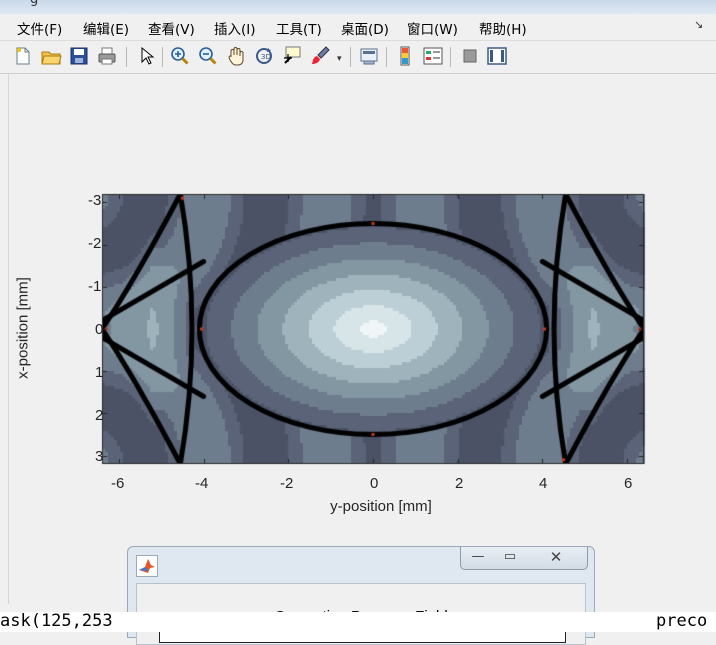 The image size is (716, 645). Describe the element at coordinates (40, 30) in the screenshot. I see `menu-file: 文件(F)` at that location.